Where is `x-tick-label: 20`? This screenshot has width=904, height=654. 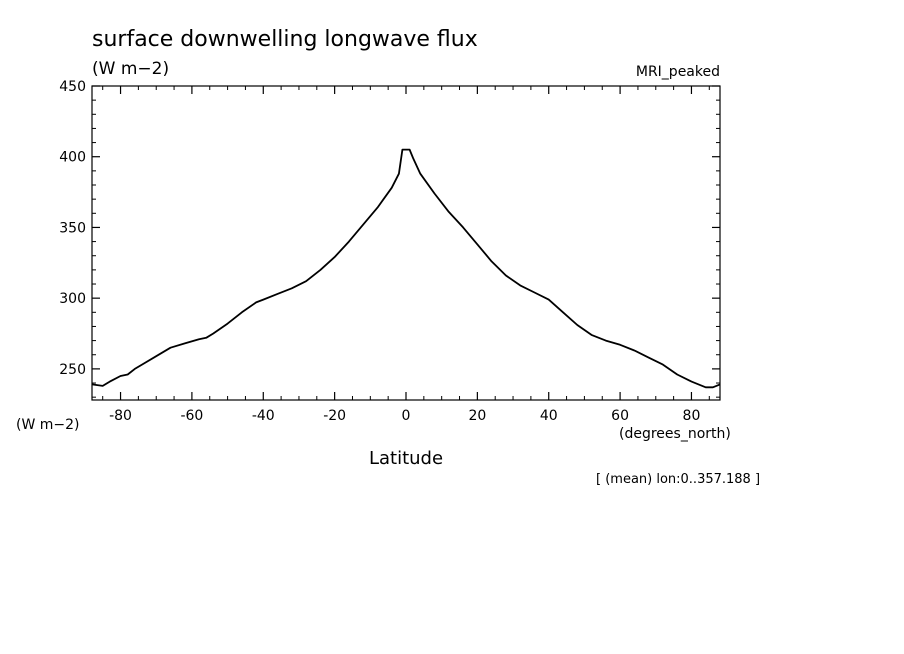
x-tick-label: 20 is located at coordinates (477, 416).